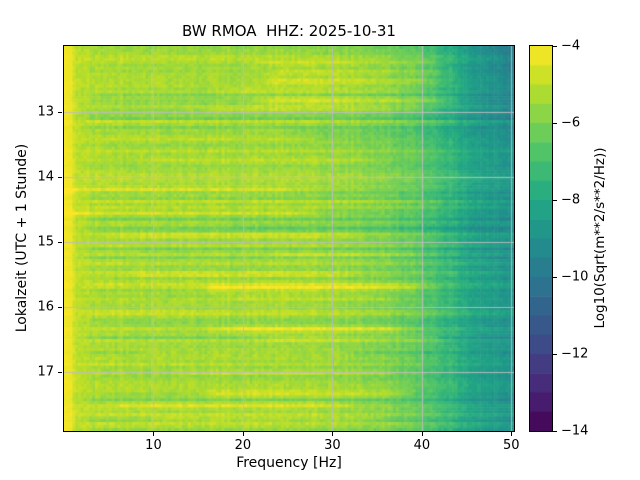 The image size is (640, 480). What do you see at coordinates (600, 238) in the screenshot?
I see `colorbar-label: Log10(Sqrt(m**2/s**2/Hz))` at bounding box center [600, 238].